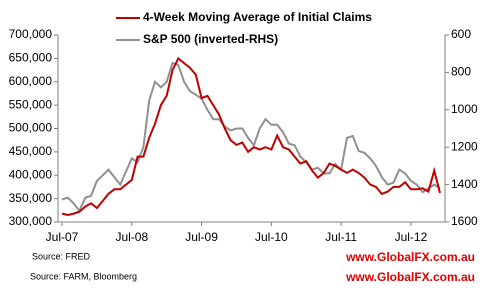 The width and height of the screenshot is (484, 292). I want to click on x-tick-label: Jul-07, so click(62, 237).